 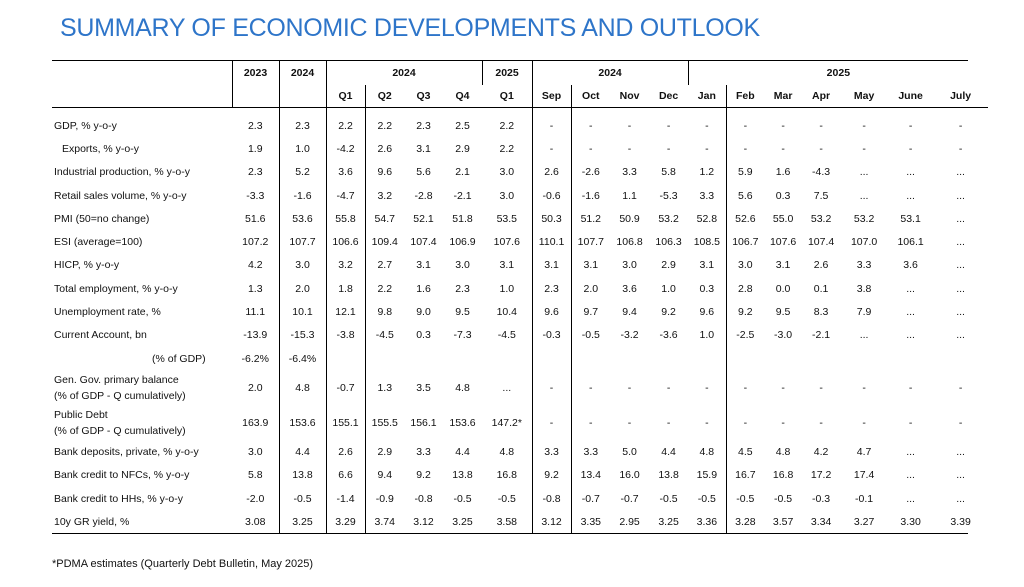 What do you see at coordinates (255, 96) in the screenshot?
I see `subheader-blank-annual` at bounding box center [255, 96].